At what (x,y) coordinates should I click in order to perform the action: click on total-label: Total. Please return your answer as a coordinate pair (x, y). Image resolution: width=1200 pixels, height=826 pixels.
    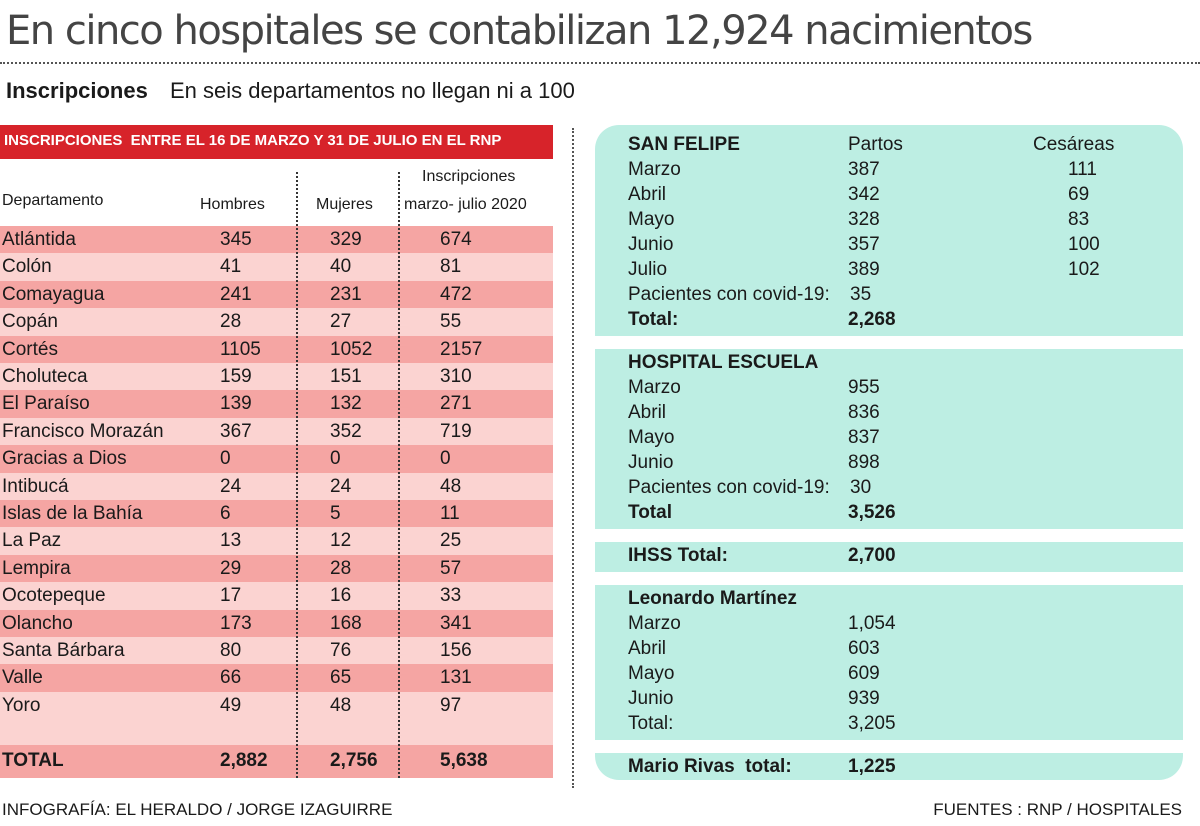
    Looking at the image, I should click on (650, 512).